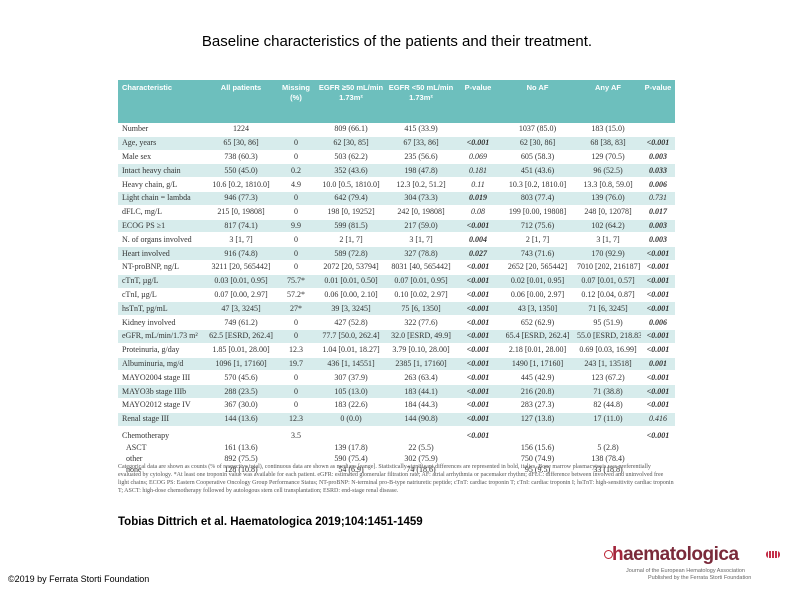 The image size is (794, 595). What do you see at coordinates (421, 405) in the screenshot?
I see `cell-egfr-low: 184 (44.3)` at bounding box center [421, 405].